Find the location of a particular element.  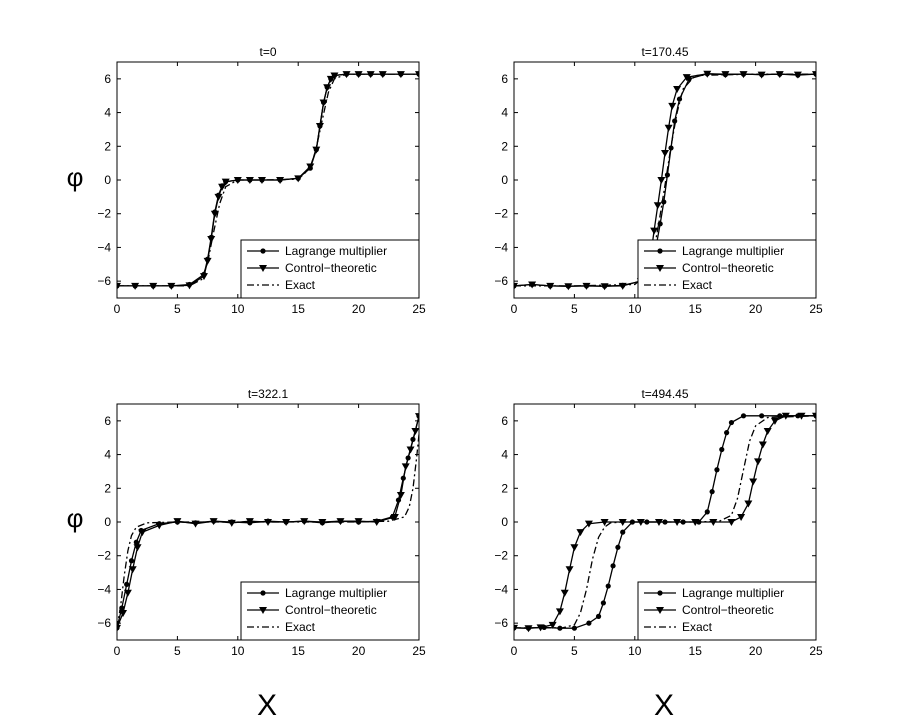

y-tick-label: −2 is located at coordinates (501, 214).